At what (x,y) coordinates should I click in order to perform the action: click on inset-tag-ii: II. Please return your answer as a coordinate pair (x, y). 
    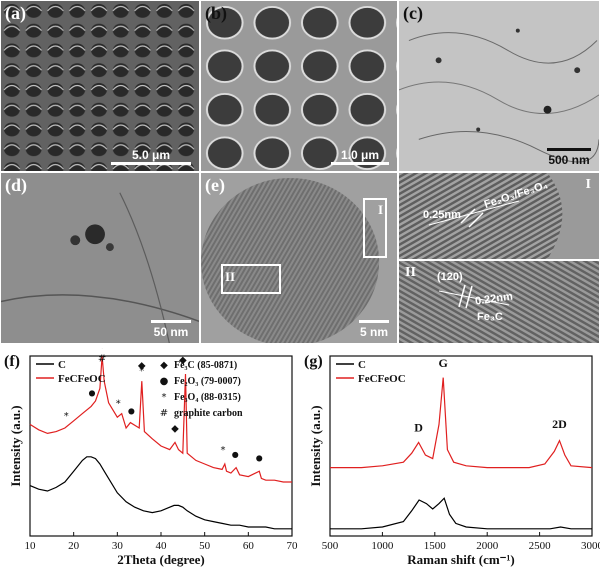
    Looking at the image, I should click on (410, 272).